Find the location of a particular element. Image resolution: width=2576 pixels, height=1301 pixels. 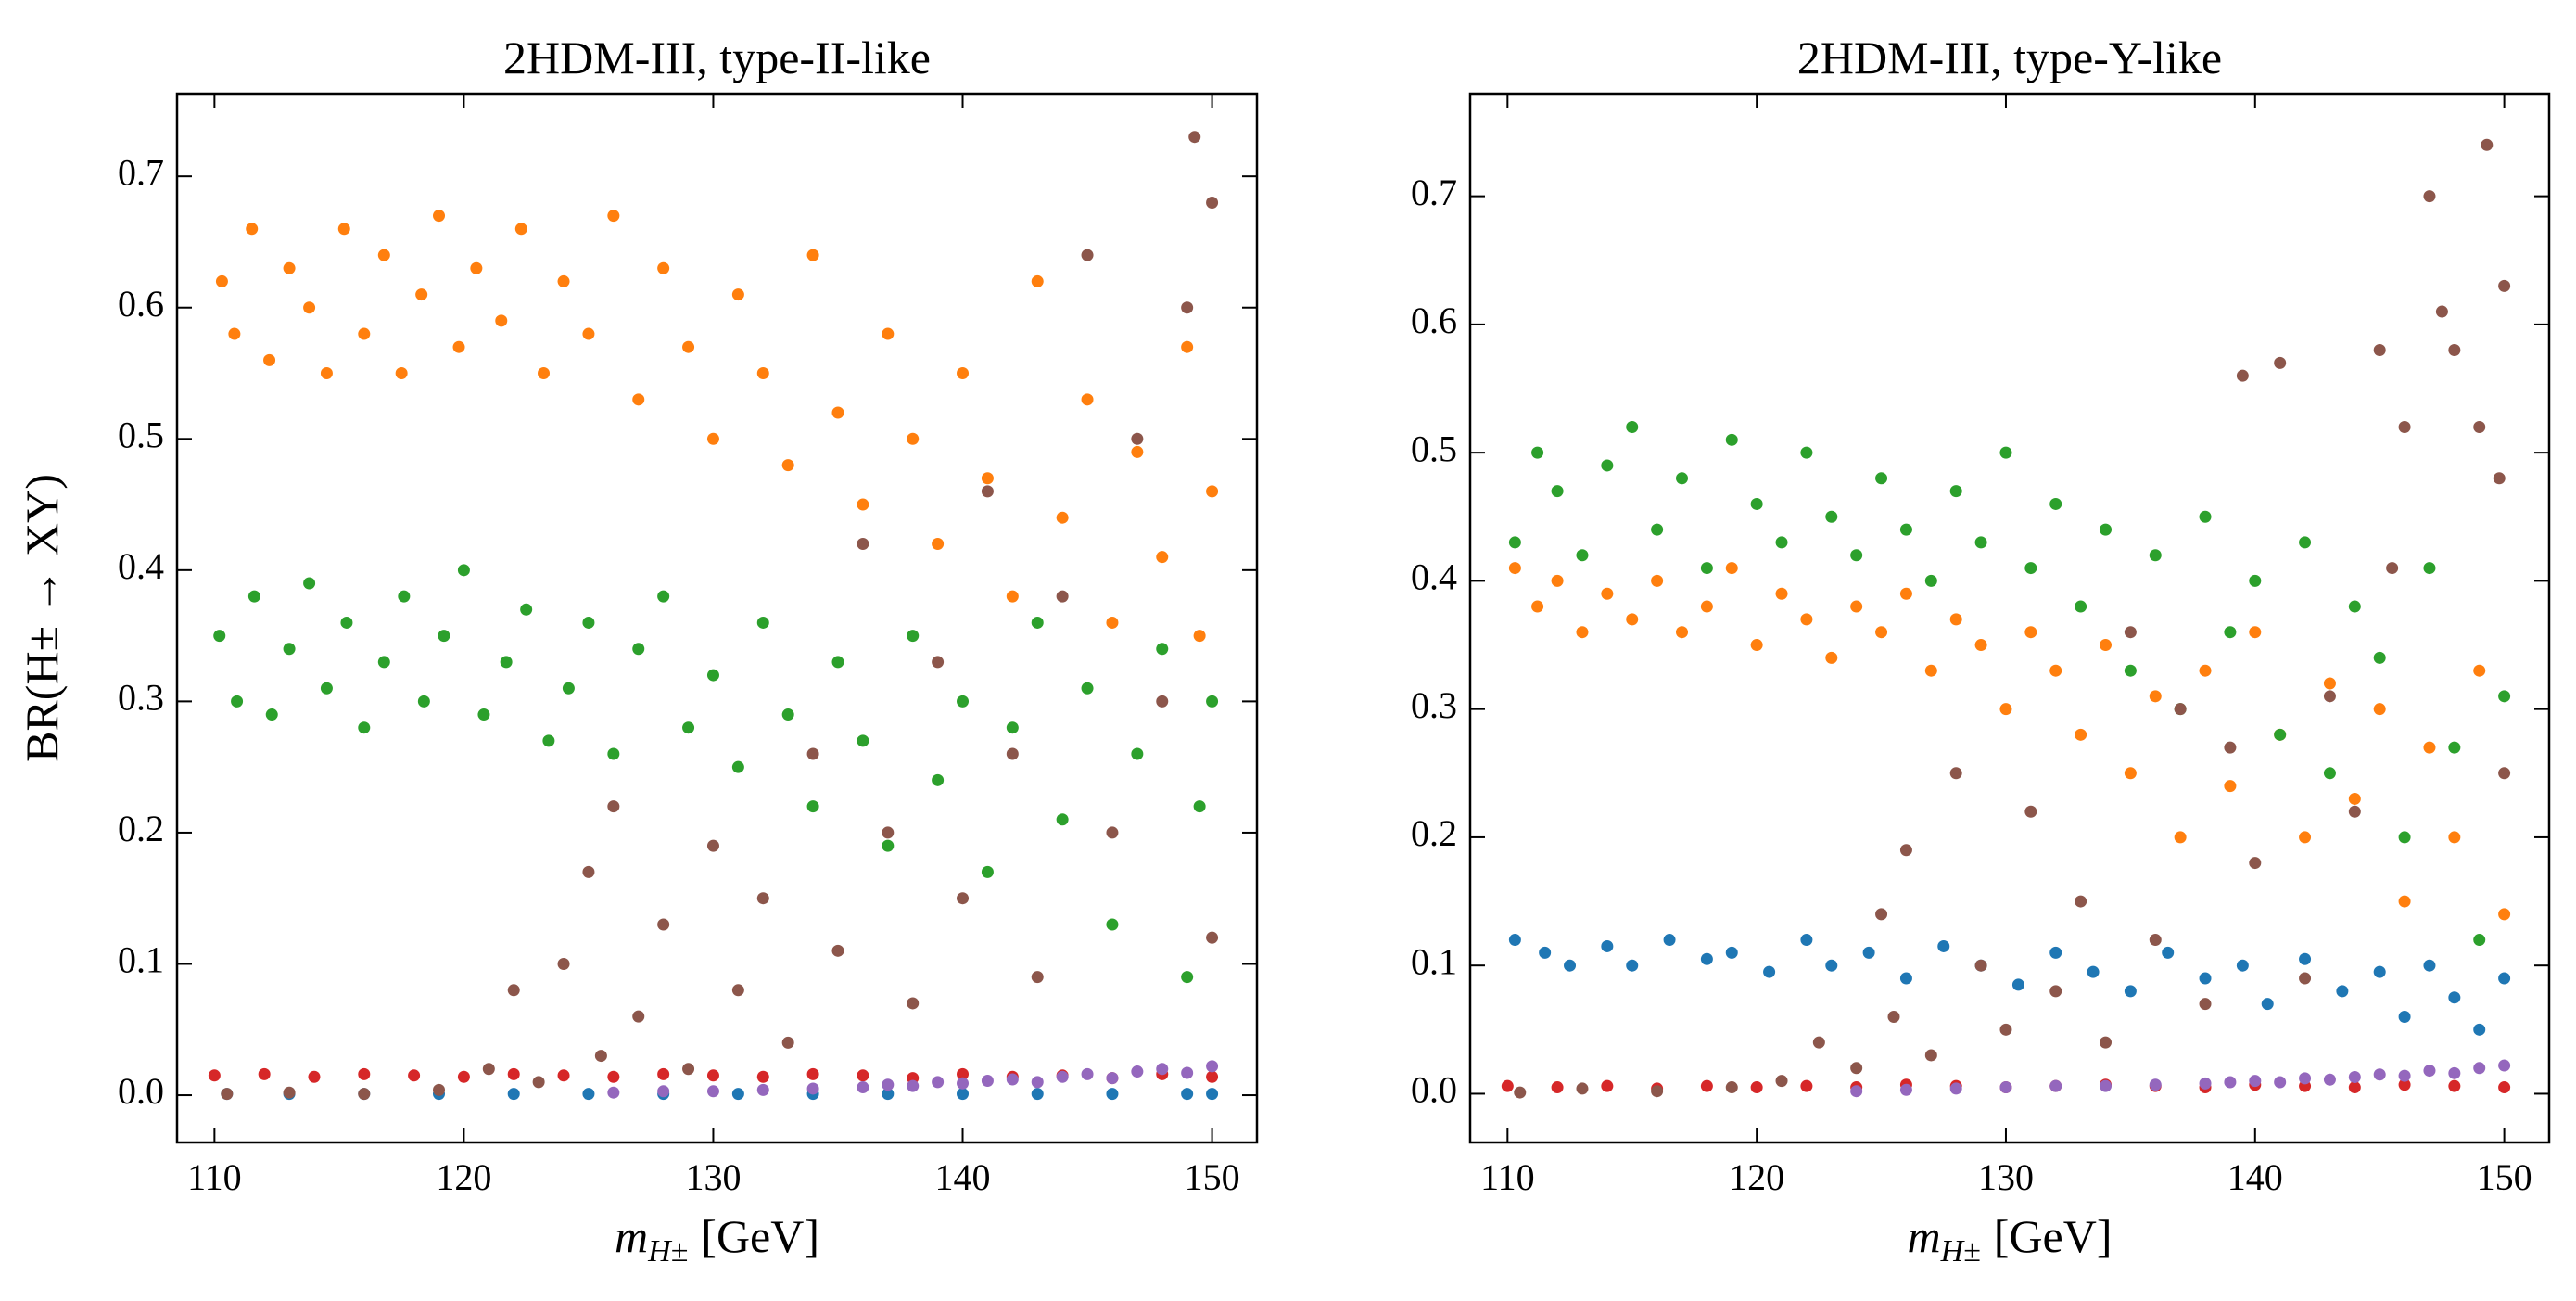

y-tick-label: 0.7 is located at coordinates (1434, 192).